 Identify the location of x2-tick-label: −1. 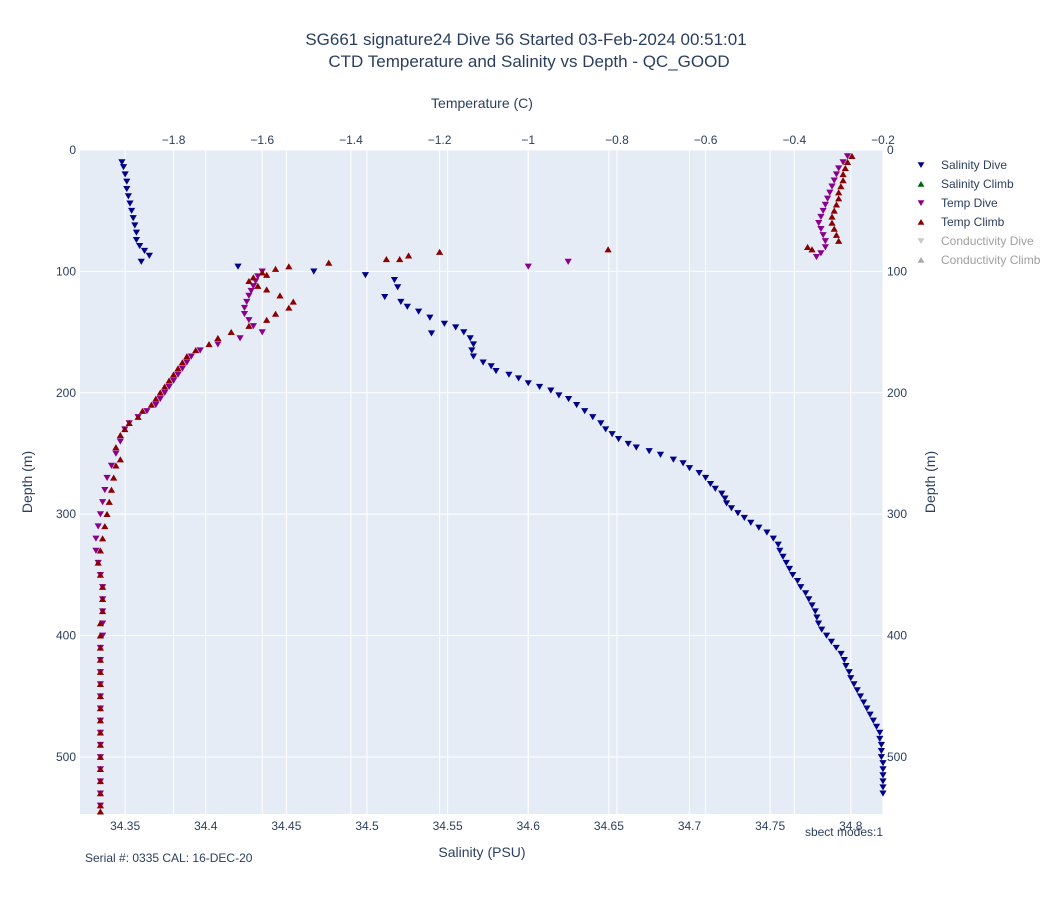
(528, 140).